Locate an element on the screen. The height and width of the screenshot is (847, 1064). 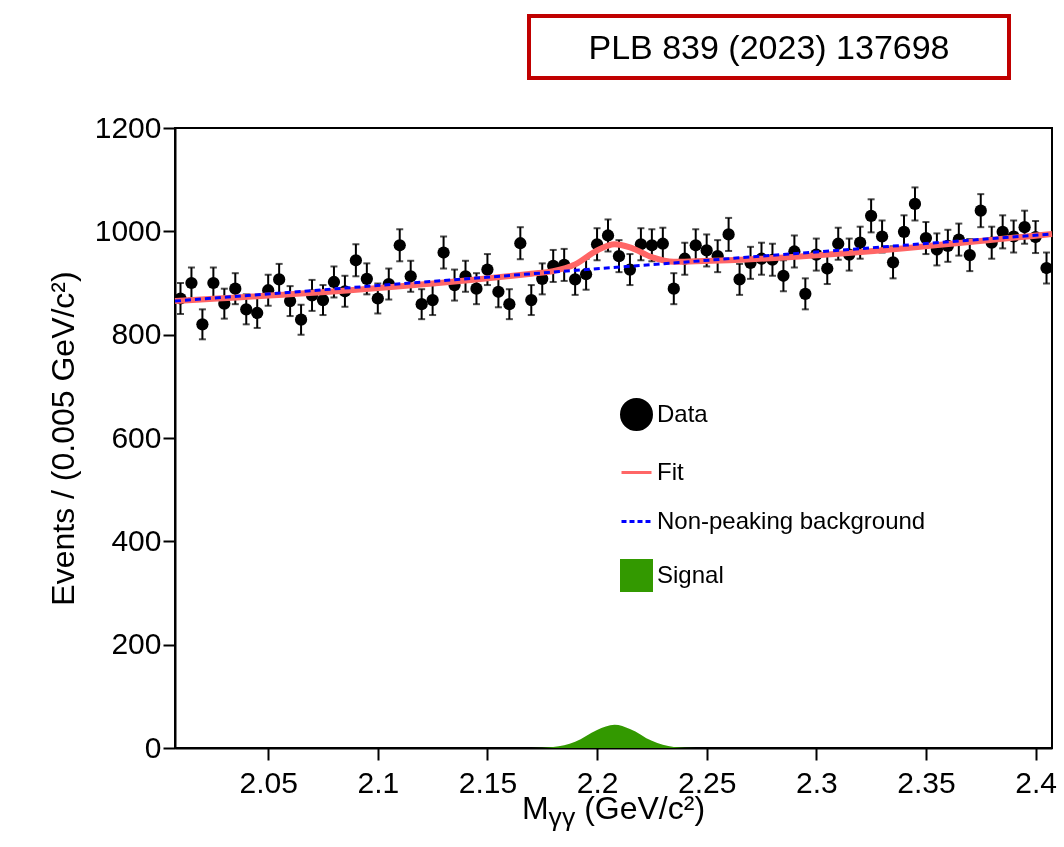
legend-label: Signal is located at coordinates (690, 574).